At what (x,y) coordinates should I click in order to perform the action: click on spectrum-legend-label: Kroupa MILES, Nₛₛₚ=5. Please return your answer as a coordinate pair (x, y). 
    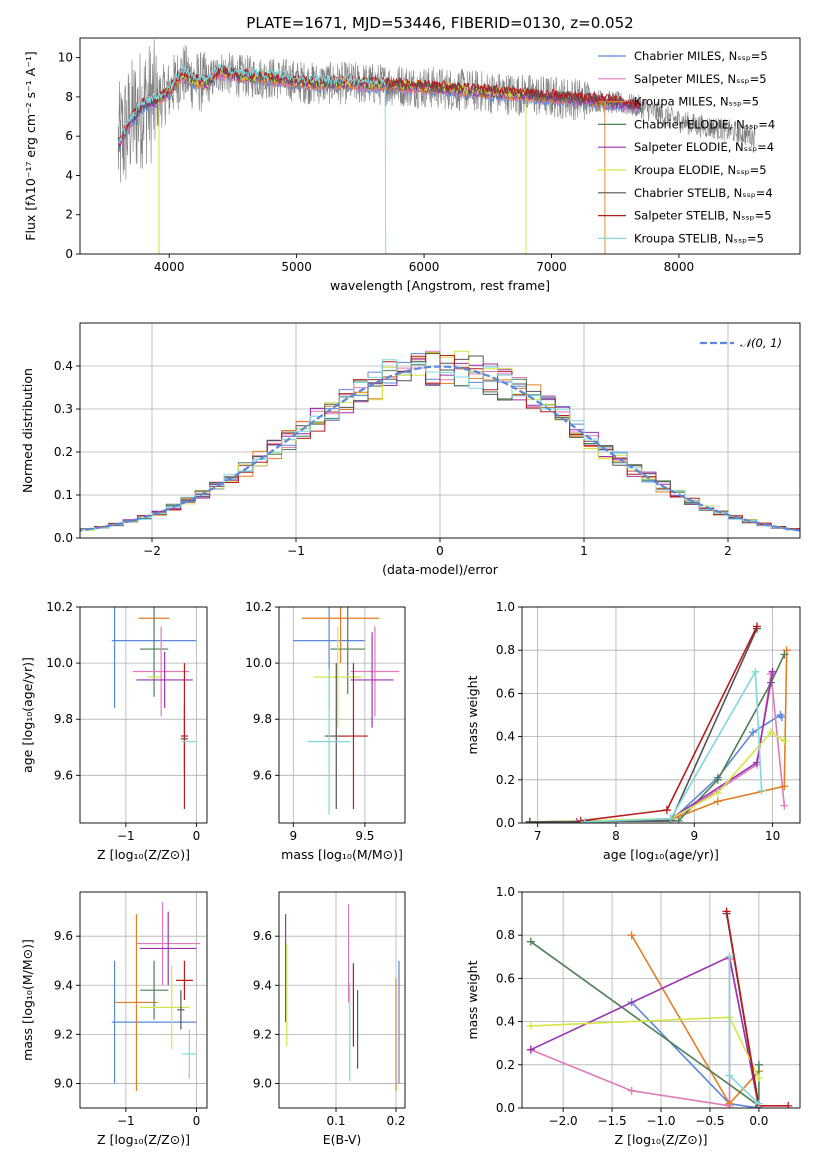
    Looking at the image, I should click on (696, 102).